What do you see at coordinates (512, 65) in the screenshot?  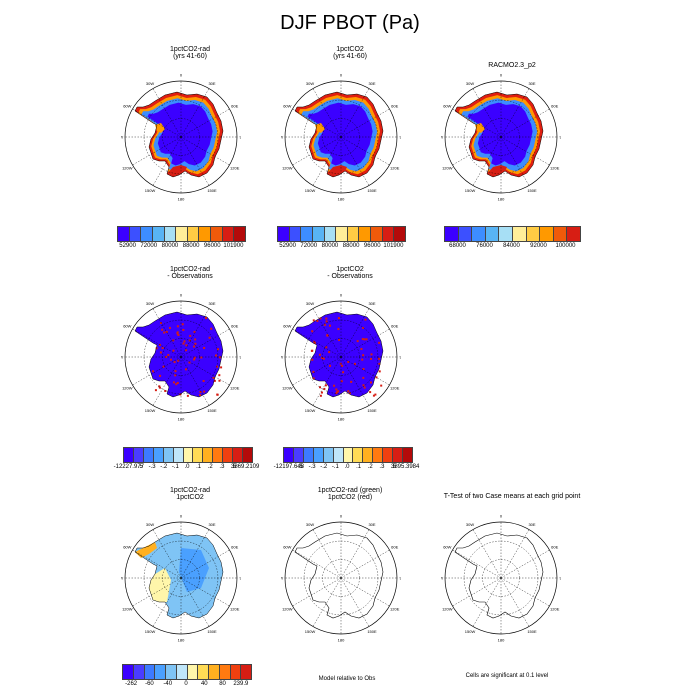 I see `panel-3-title: RACMO2.3_p2` at bounding box center [512, 65].